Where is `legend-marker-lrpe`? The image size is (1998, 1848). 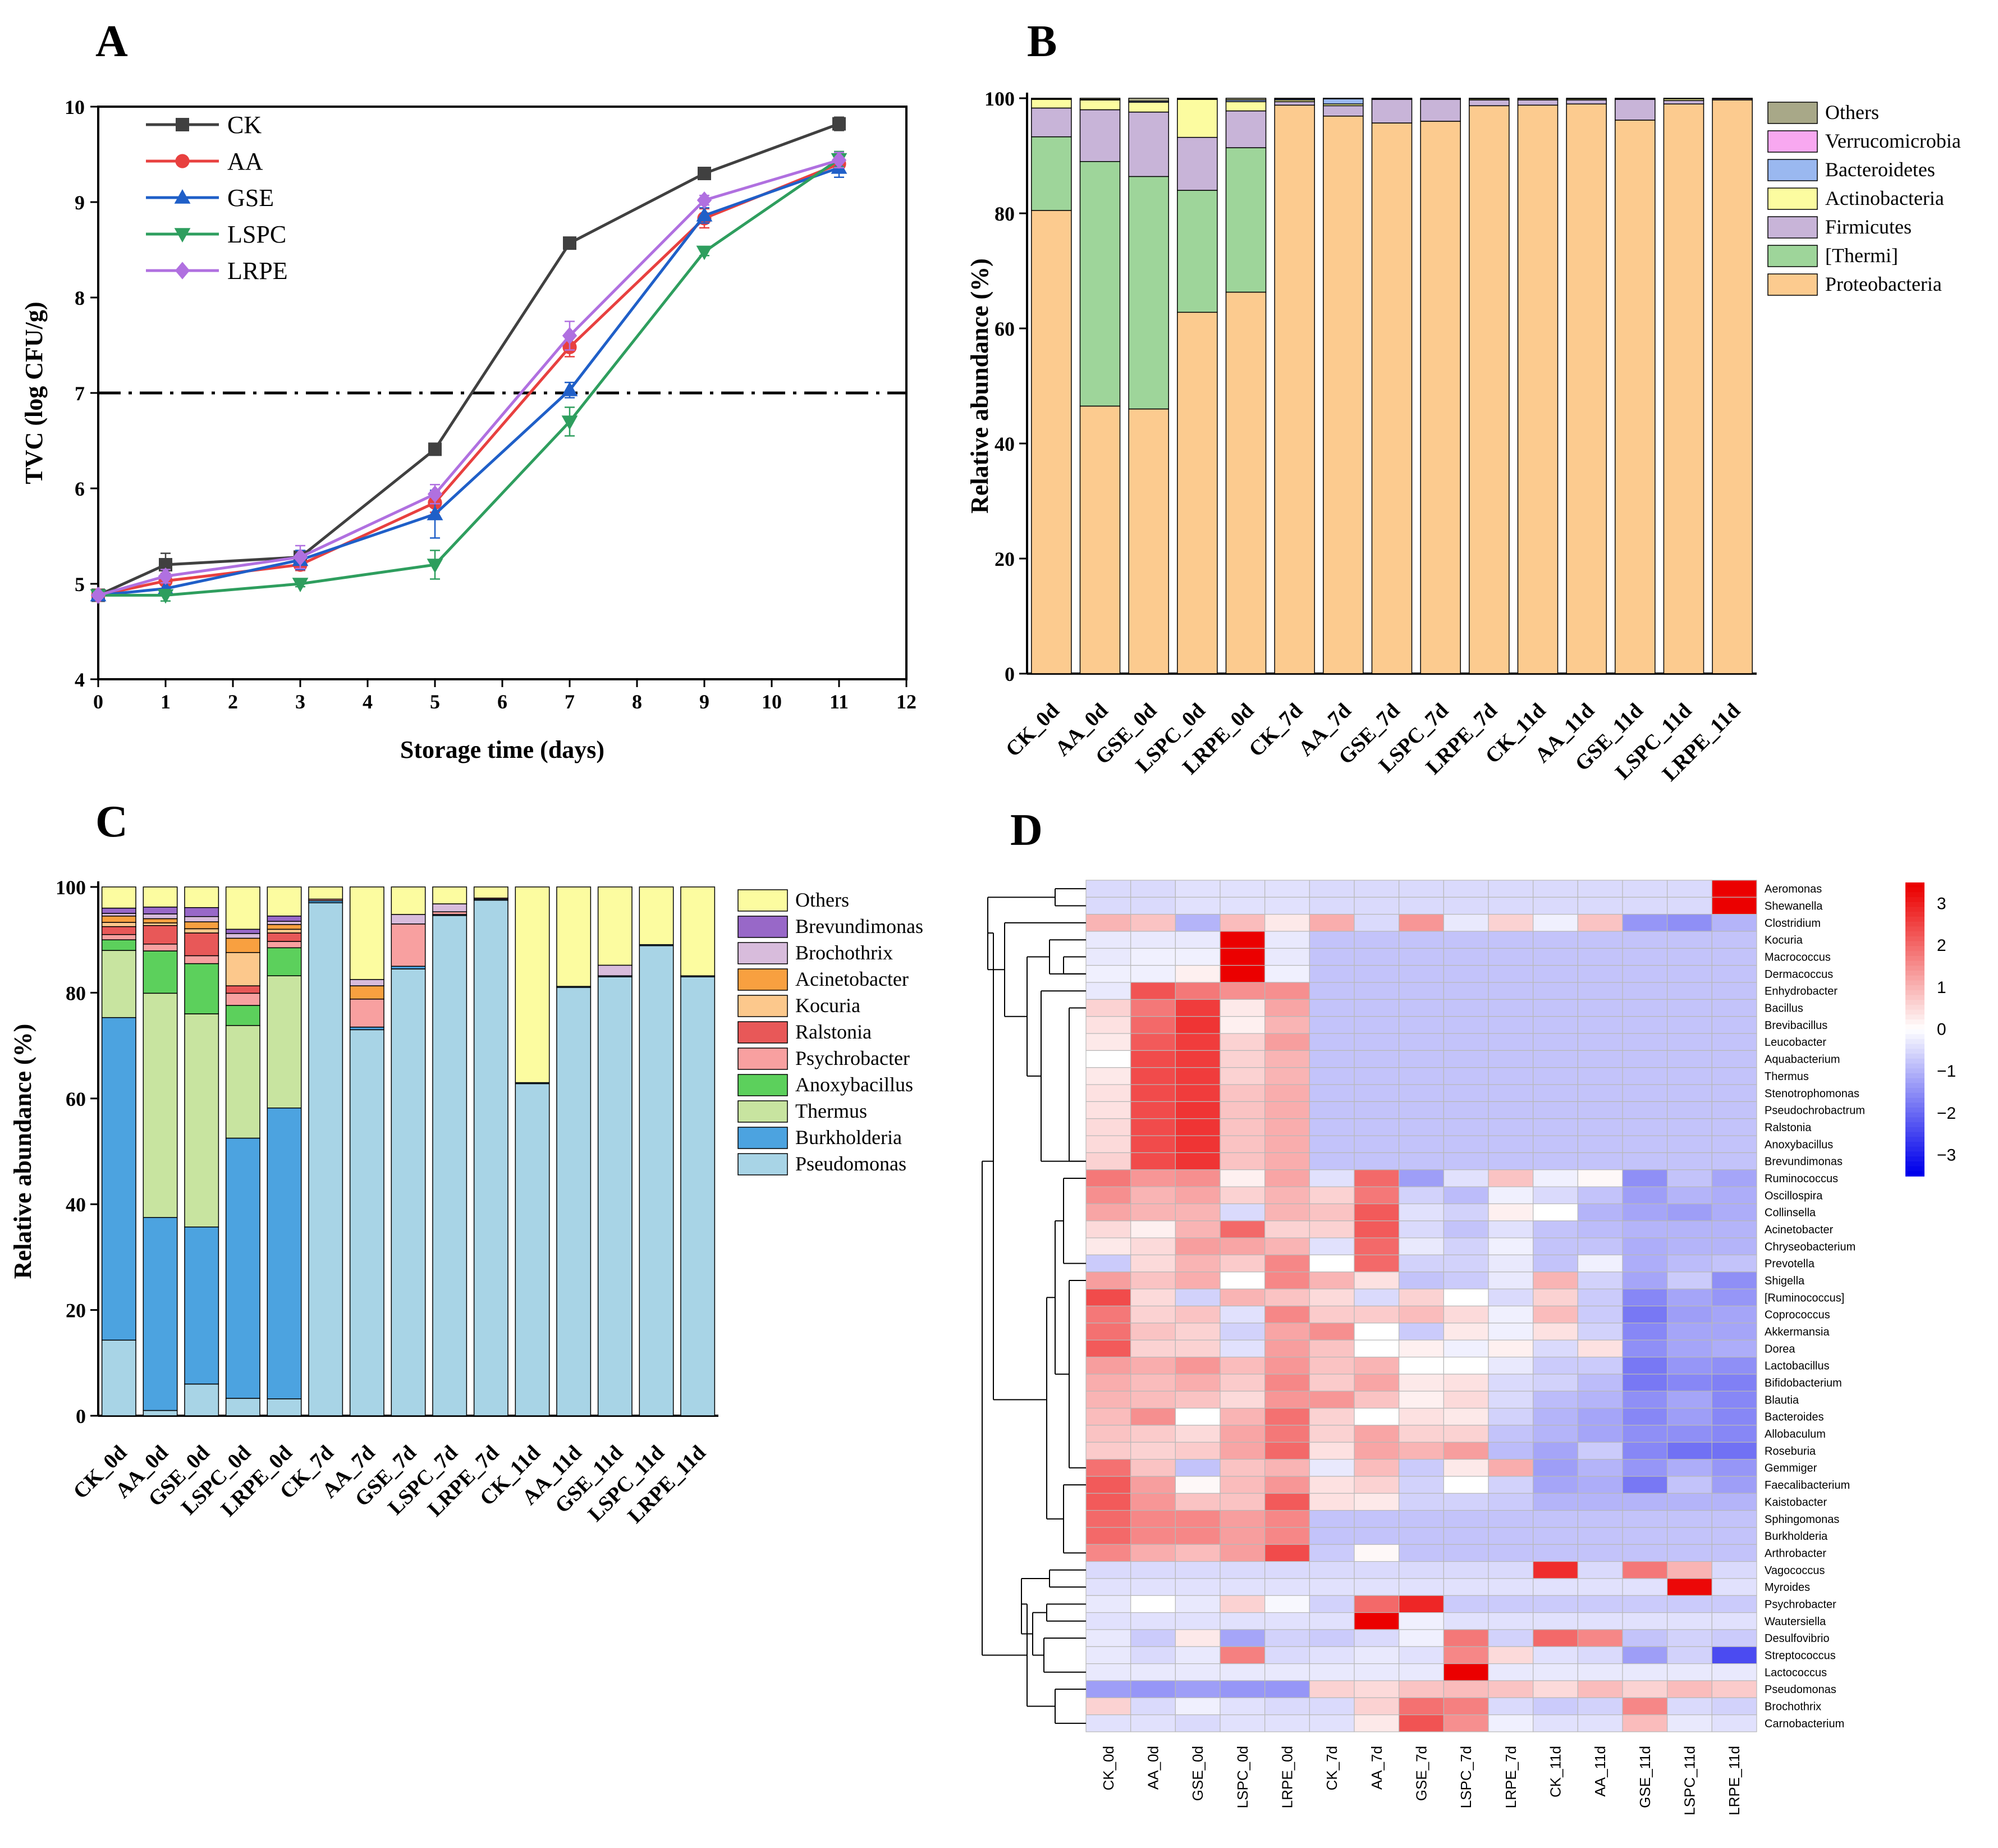
legend-marker-lrpe is located at coordinates (182, 271).